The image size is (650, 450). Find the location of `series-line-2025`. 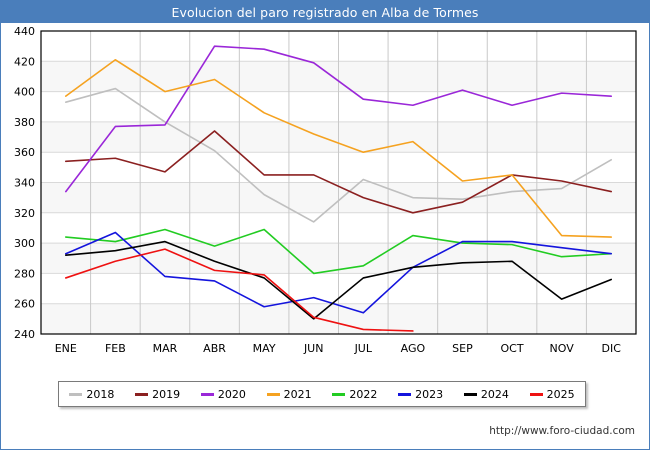

series-line-2025 is located at coordinates (239, 290).